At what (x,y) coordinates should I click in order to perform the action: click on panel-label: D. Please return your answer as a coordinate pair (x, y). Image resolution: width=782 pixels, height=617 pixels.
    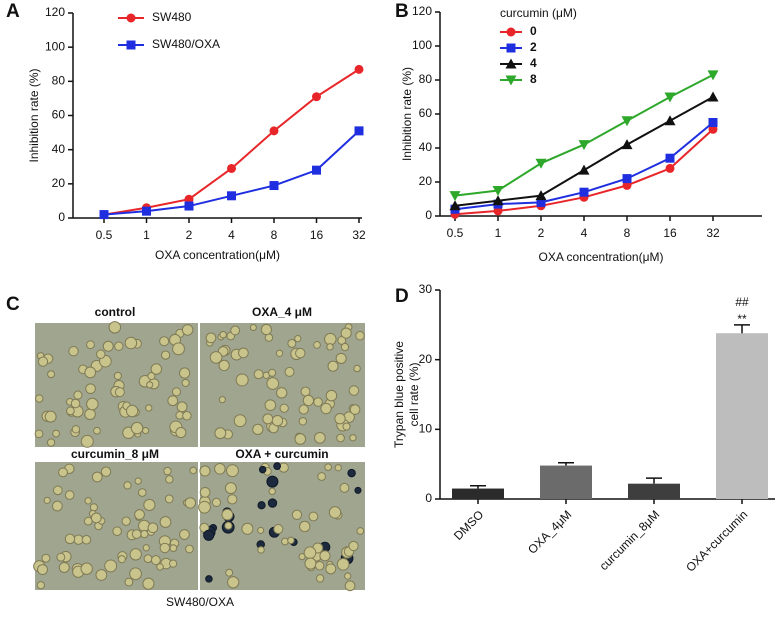
    Looking at the image, I should click on (402, 296).